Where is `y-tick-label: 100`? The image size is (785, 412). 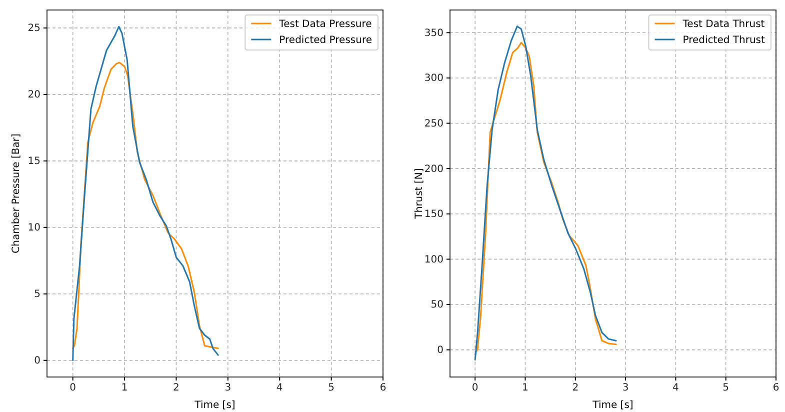
y-tick-label: 100 is located at coordinates (434, 260).